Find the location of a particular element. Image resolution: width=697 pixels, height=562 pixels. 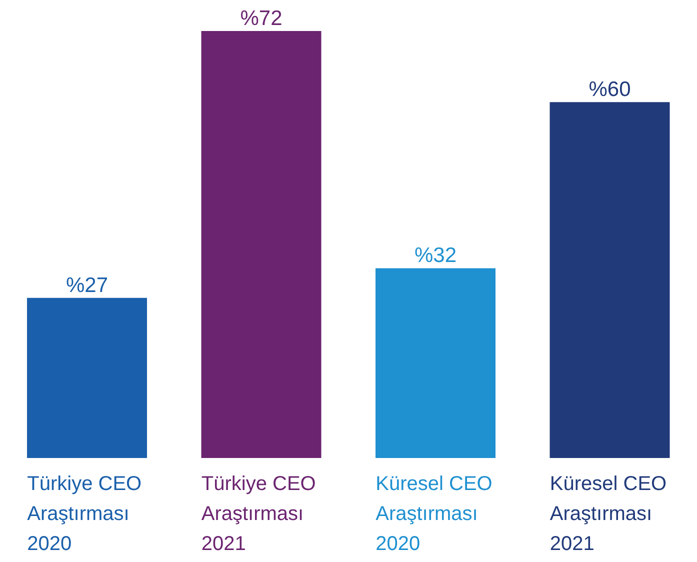

data-label: %60 is located at coordinates (609, 90).